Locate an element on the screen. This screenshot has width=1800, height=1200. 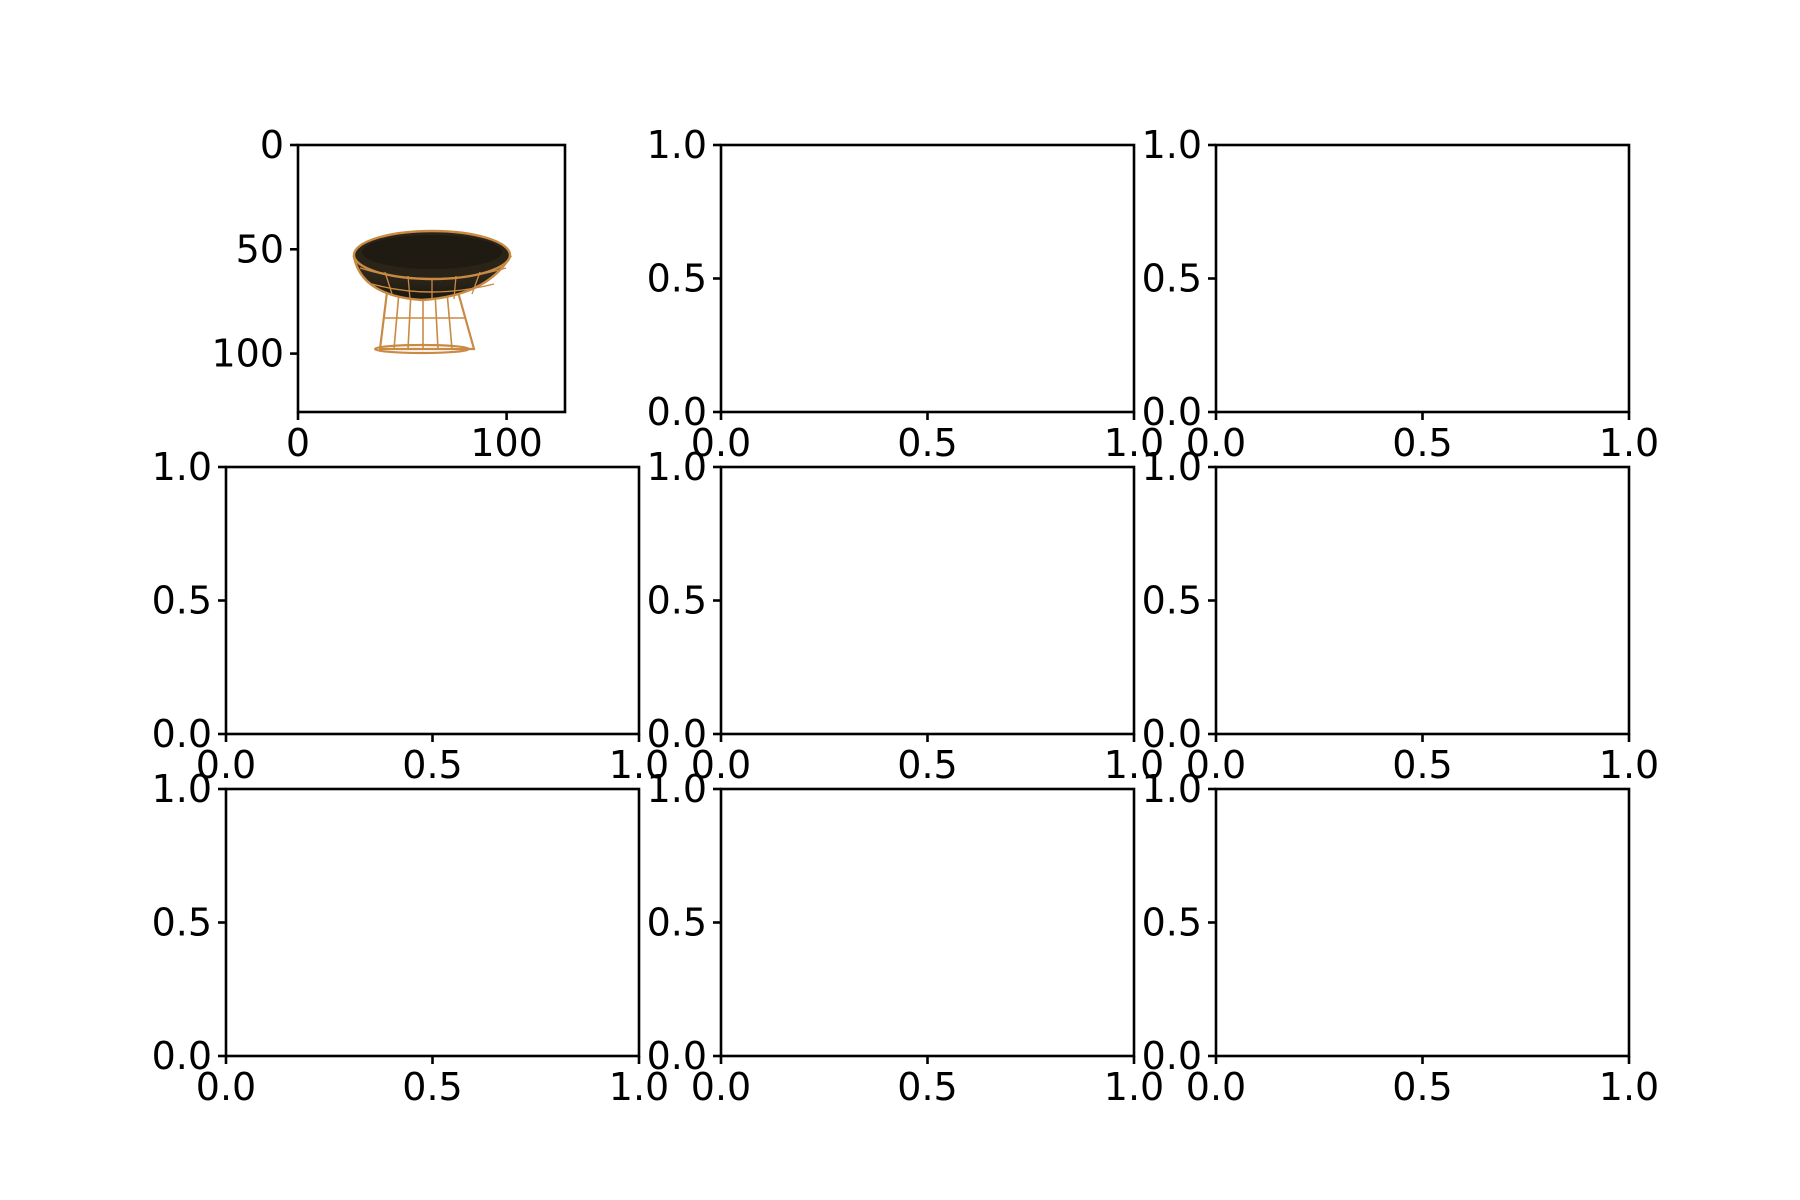
chair-icon is located at coordinates (432, 292).